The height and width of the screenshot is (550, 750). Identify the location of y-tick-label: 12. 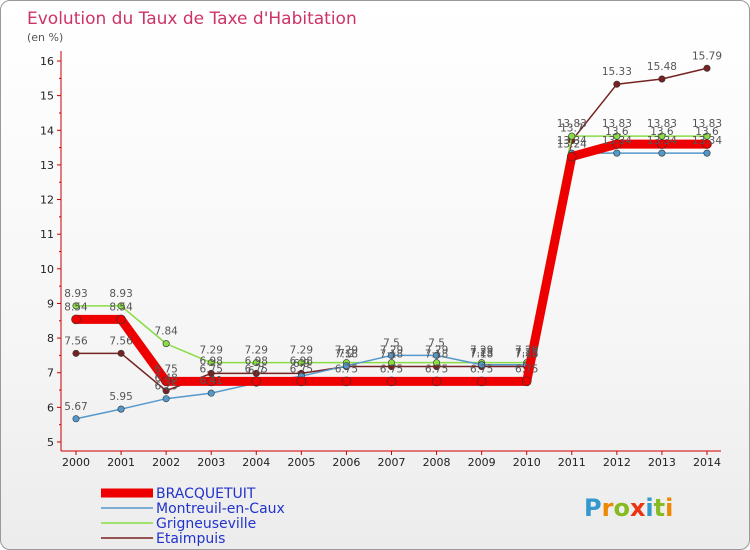
(47, 200).